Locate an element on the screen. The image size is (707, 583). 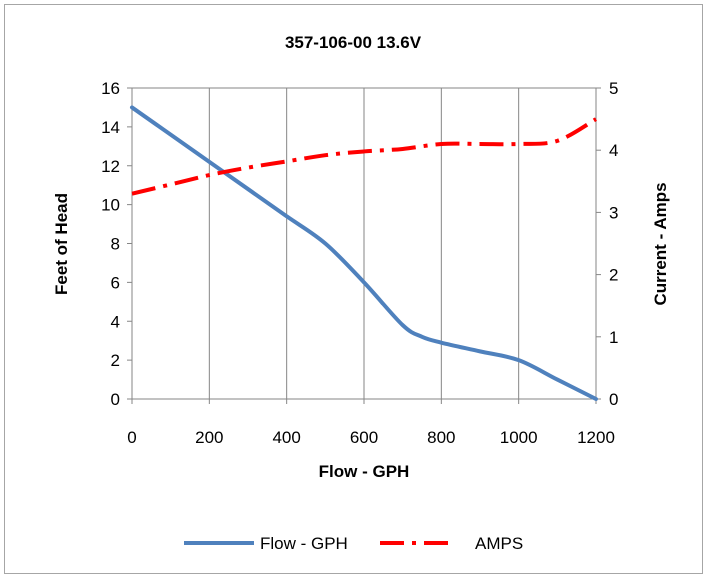
y2-axis-ticks: 0 1 2 3 4 5 is located at coordinates (607, 244).